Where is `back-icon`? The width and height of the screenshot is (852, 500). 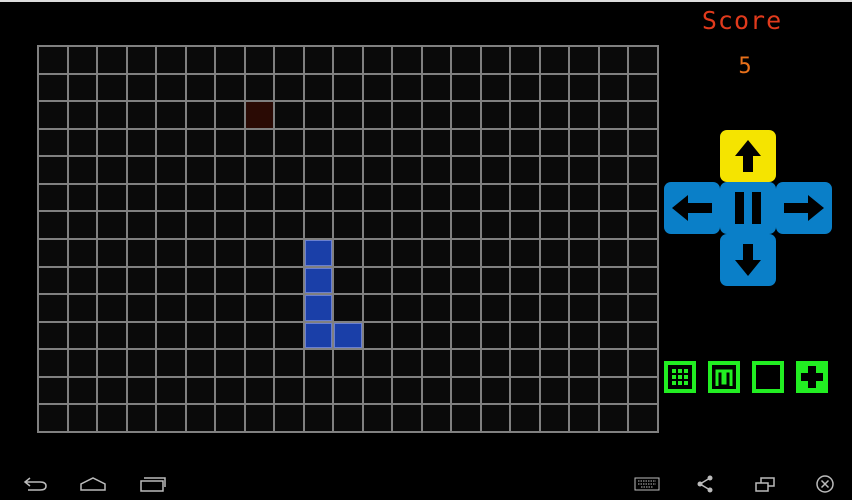
back-icon is located at coordinates (35, 484).